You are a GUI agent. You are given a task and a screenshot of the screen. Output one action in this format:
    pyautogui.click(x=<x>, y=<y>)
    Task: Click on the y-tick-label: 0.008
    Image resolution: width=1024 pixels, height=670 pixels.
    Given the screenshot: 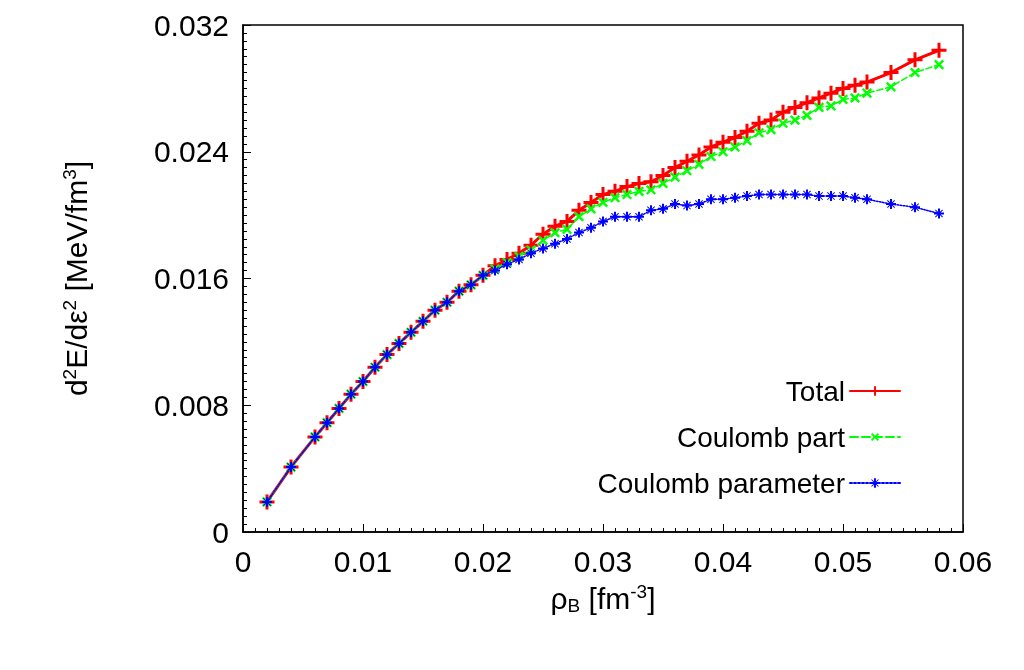 What is the action you would take?
    pyautogui.click(x=191, y=405)
    